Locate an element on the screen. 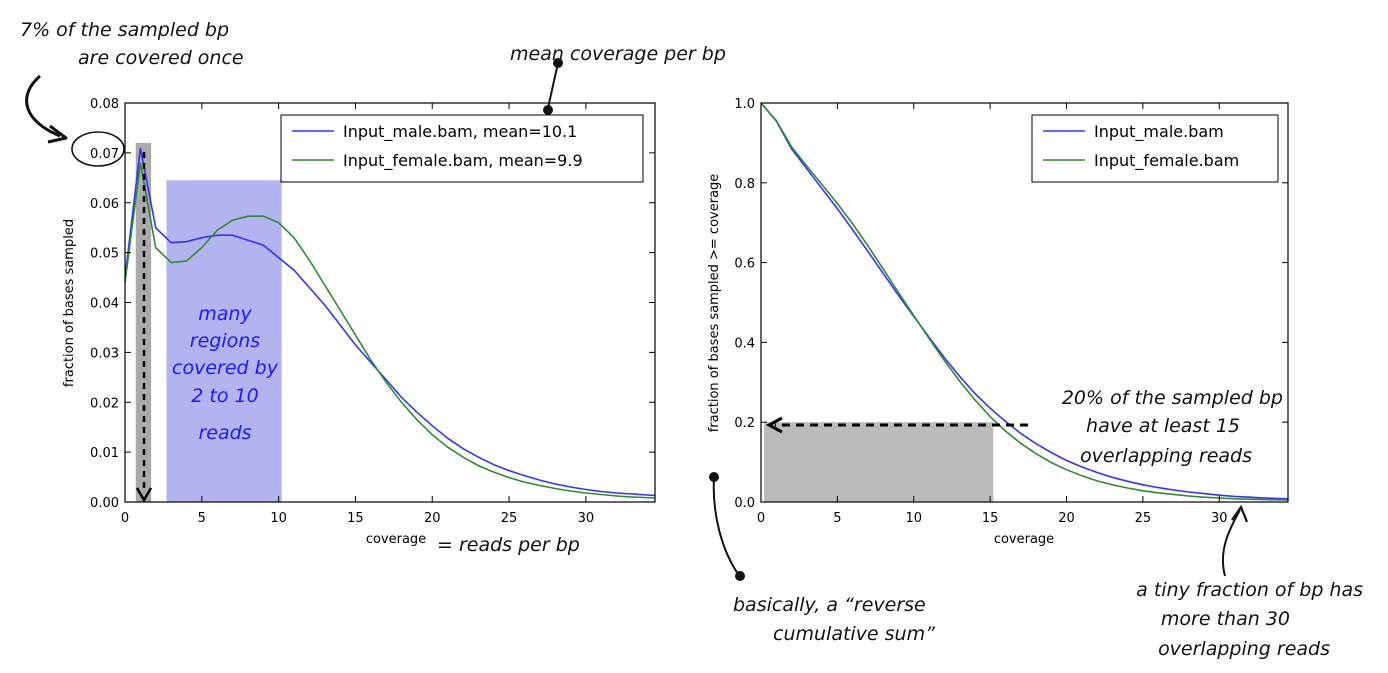  p1-ytick-label: 0.4 is located at coordinates (744, 343).